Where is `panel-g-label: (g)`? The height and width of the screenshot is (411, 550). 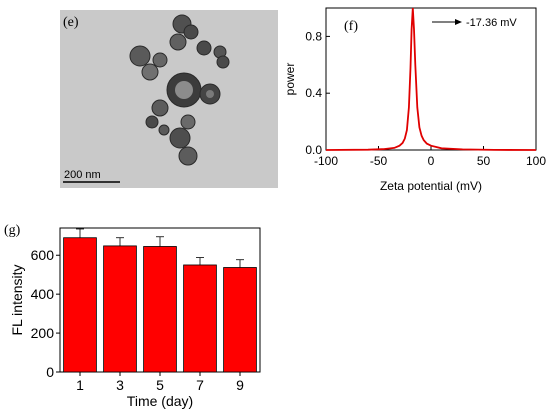
panel-g-label: (g) is located at coordinates (12, 230).